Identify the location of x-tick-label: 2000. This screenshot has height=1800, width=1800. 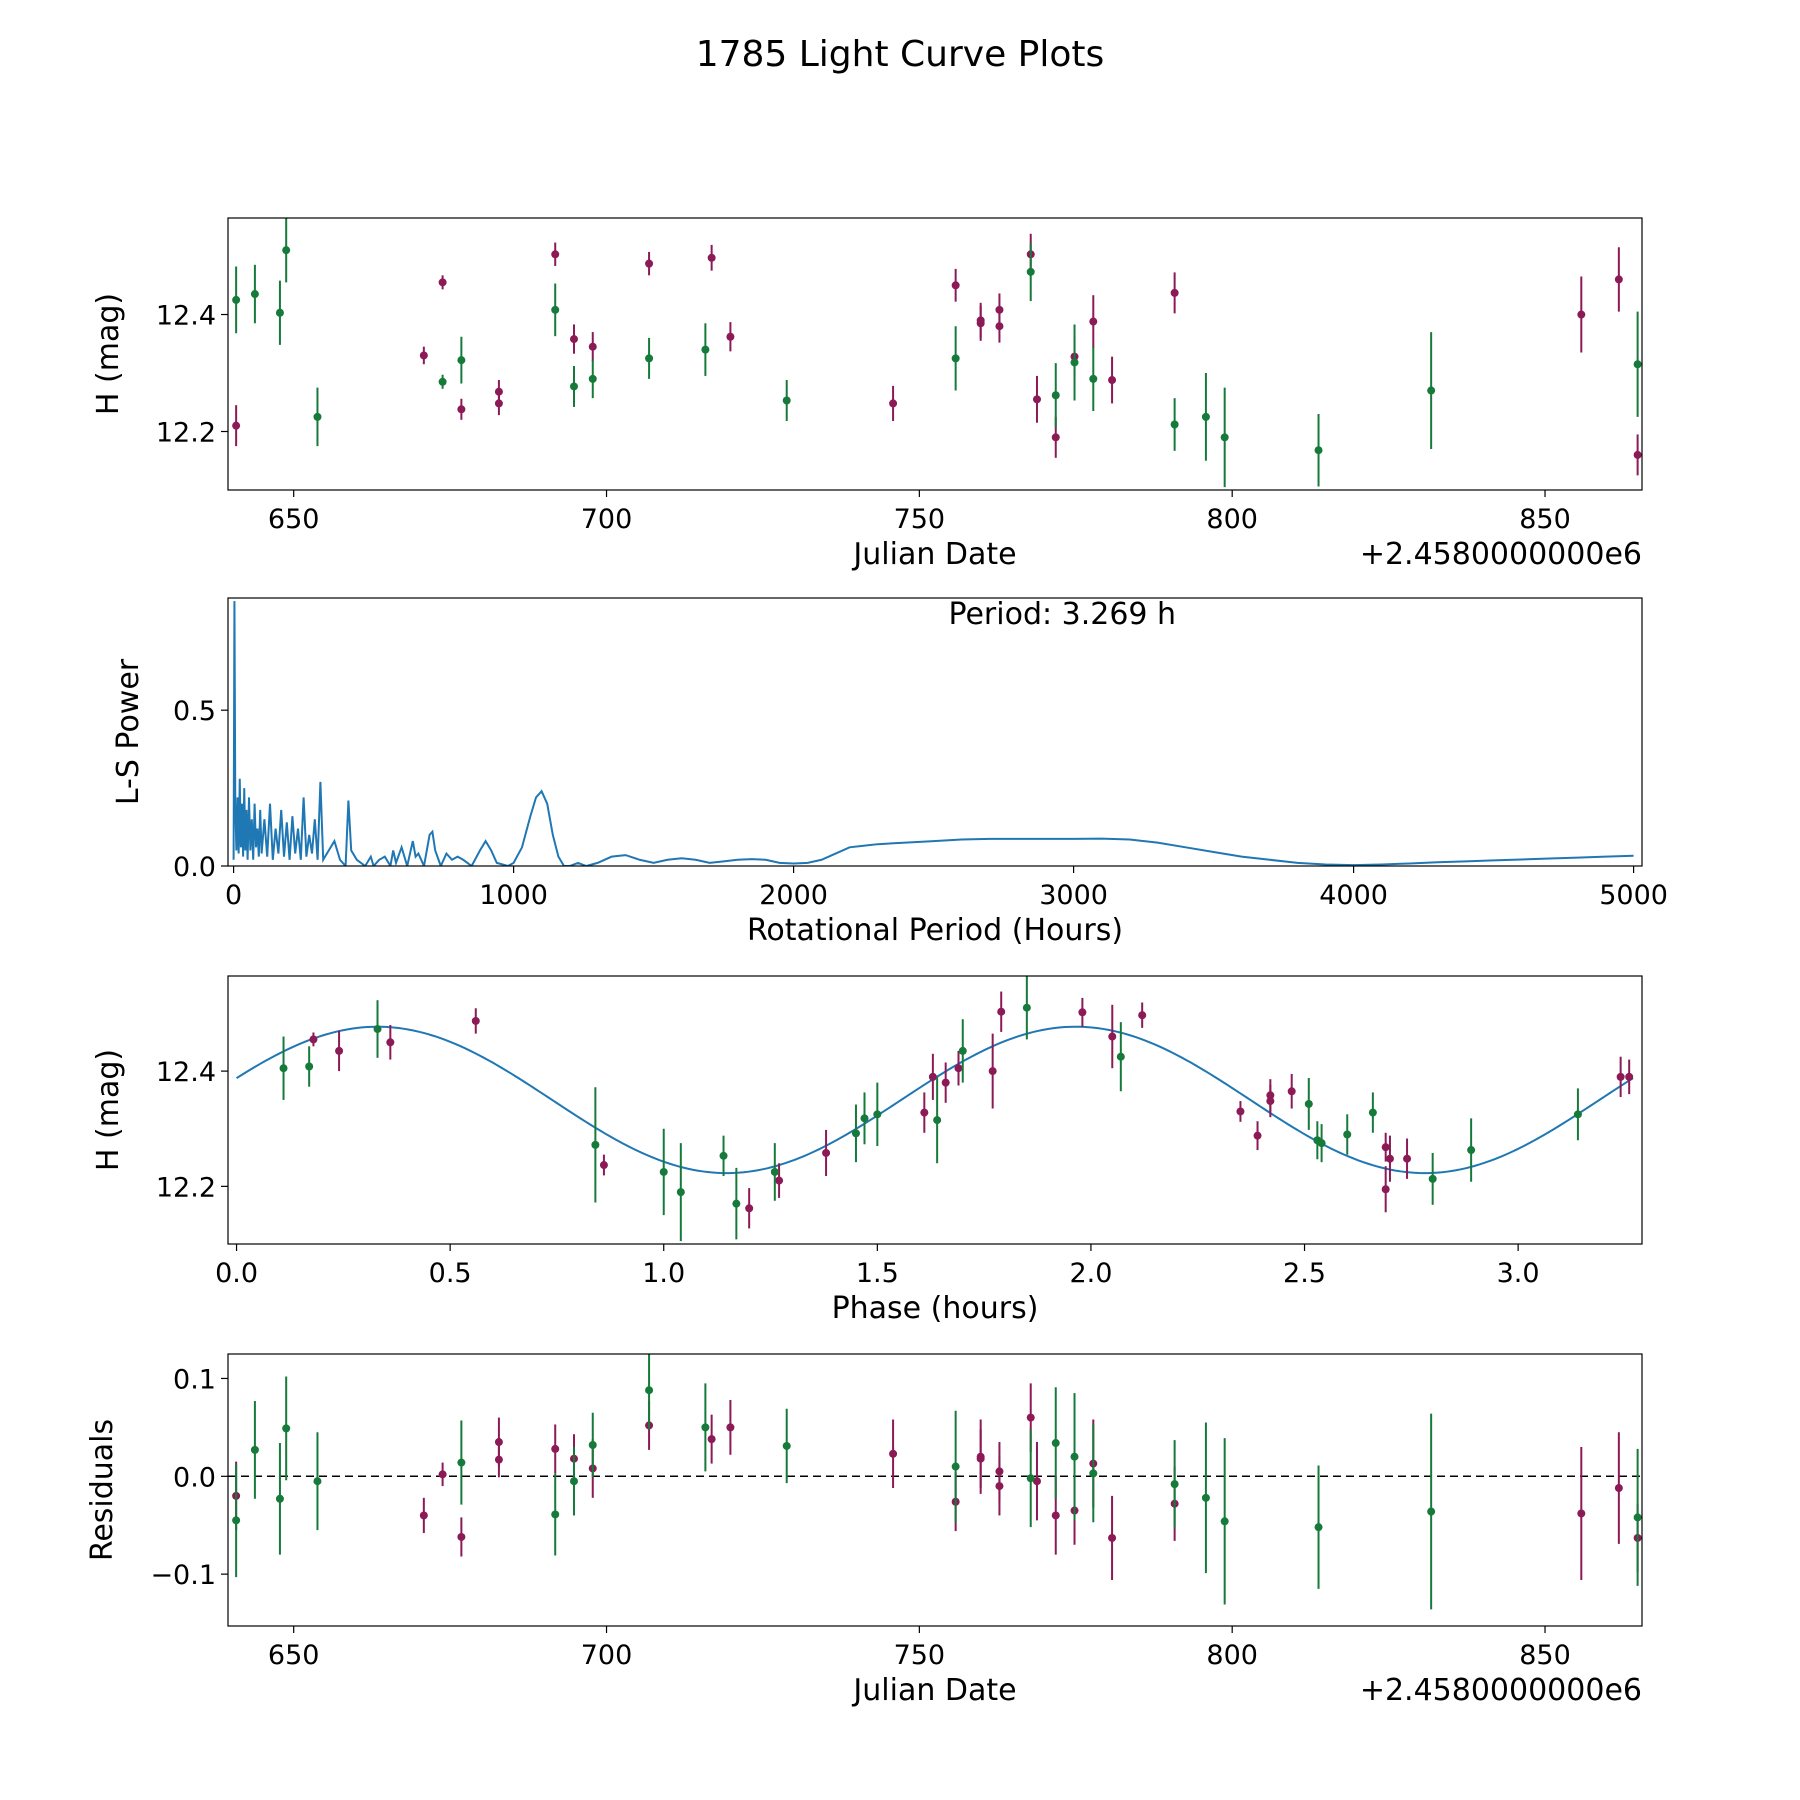
(793, 895).